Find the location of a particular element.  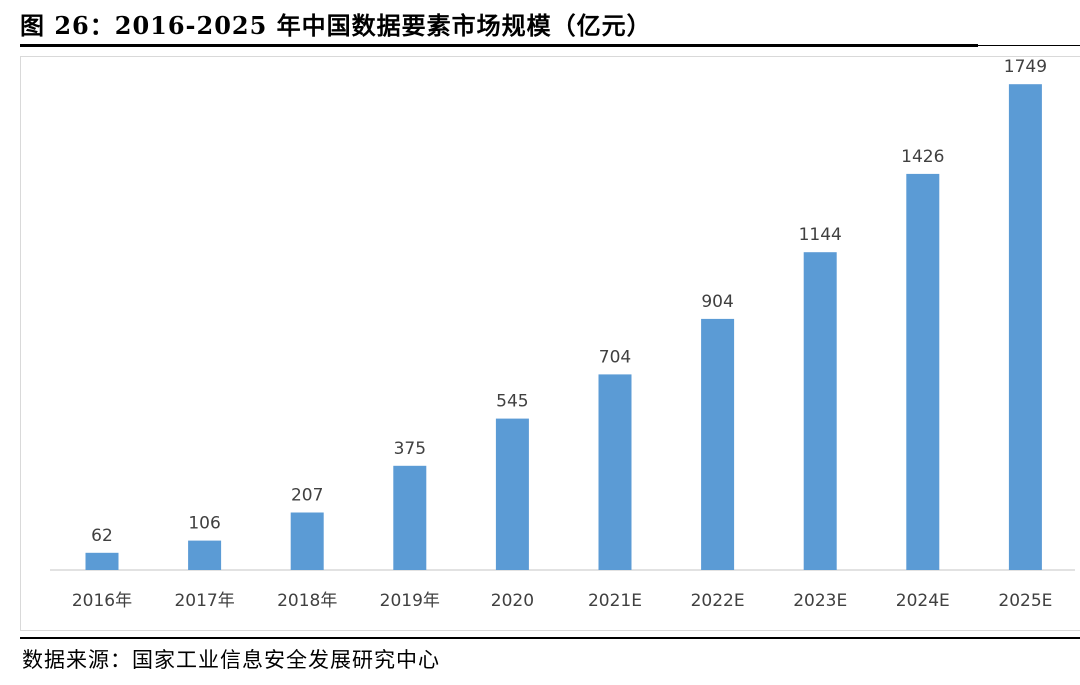

x-tick-label-1: 2016年 is located at coordinates (102, 601).